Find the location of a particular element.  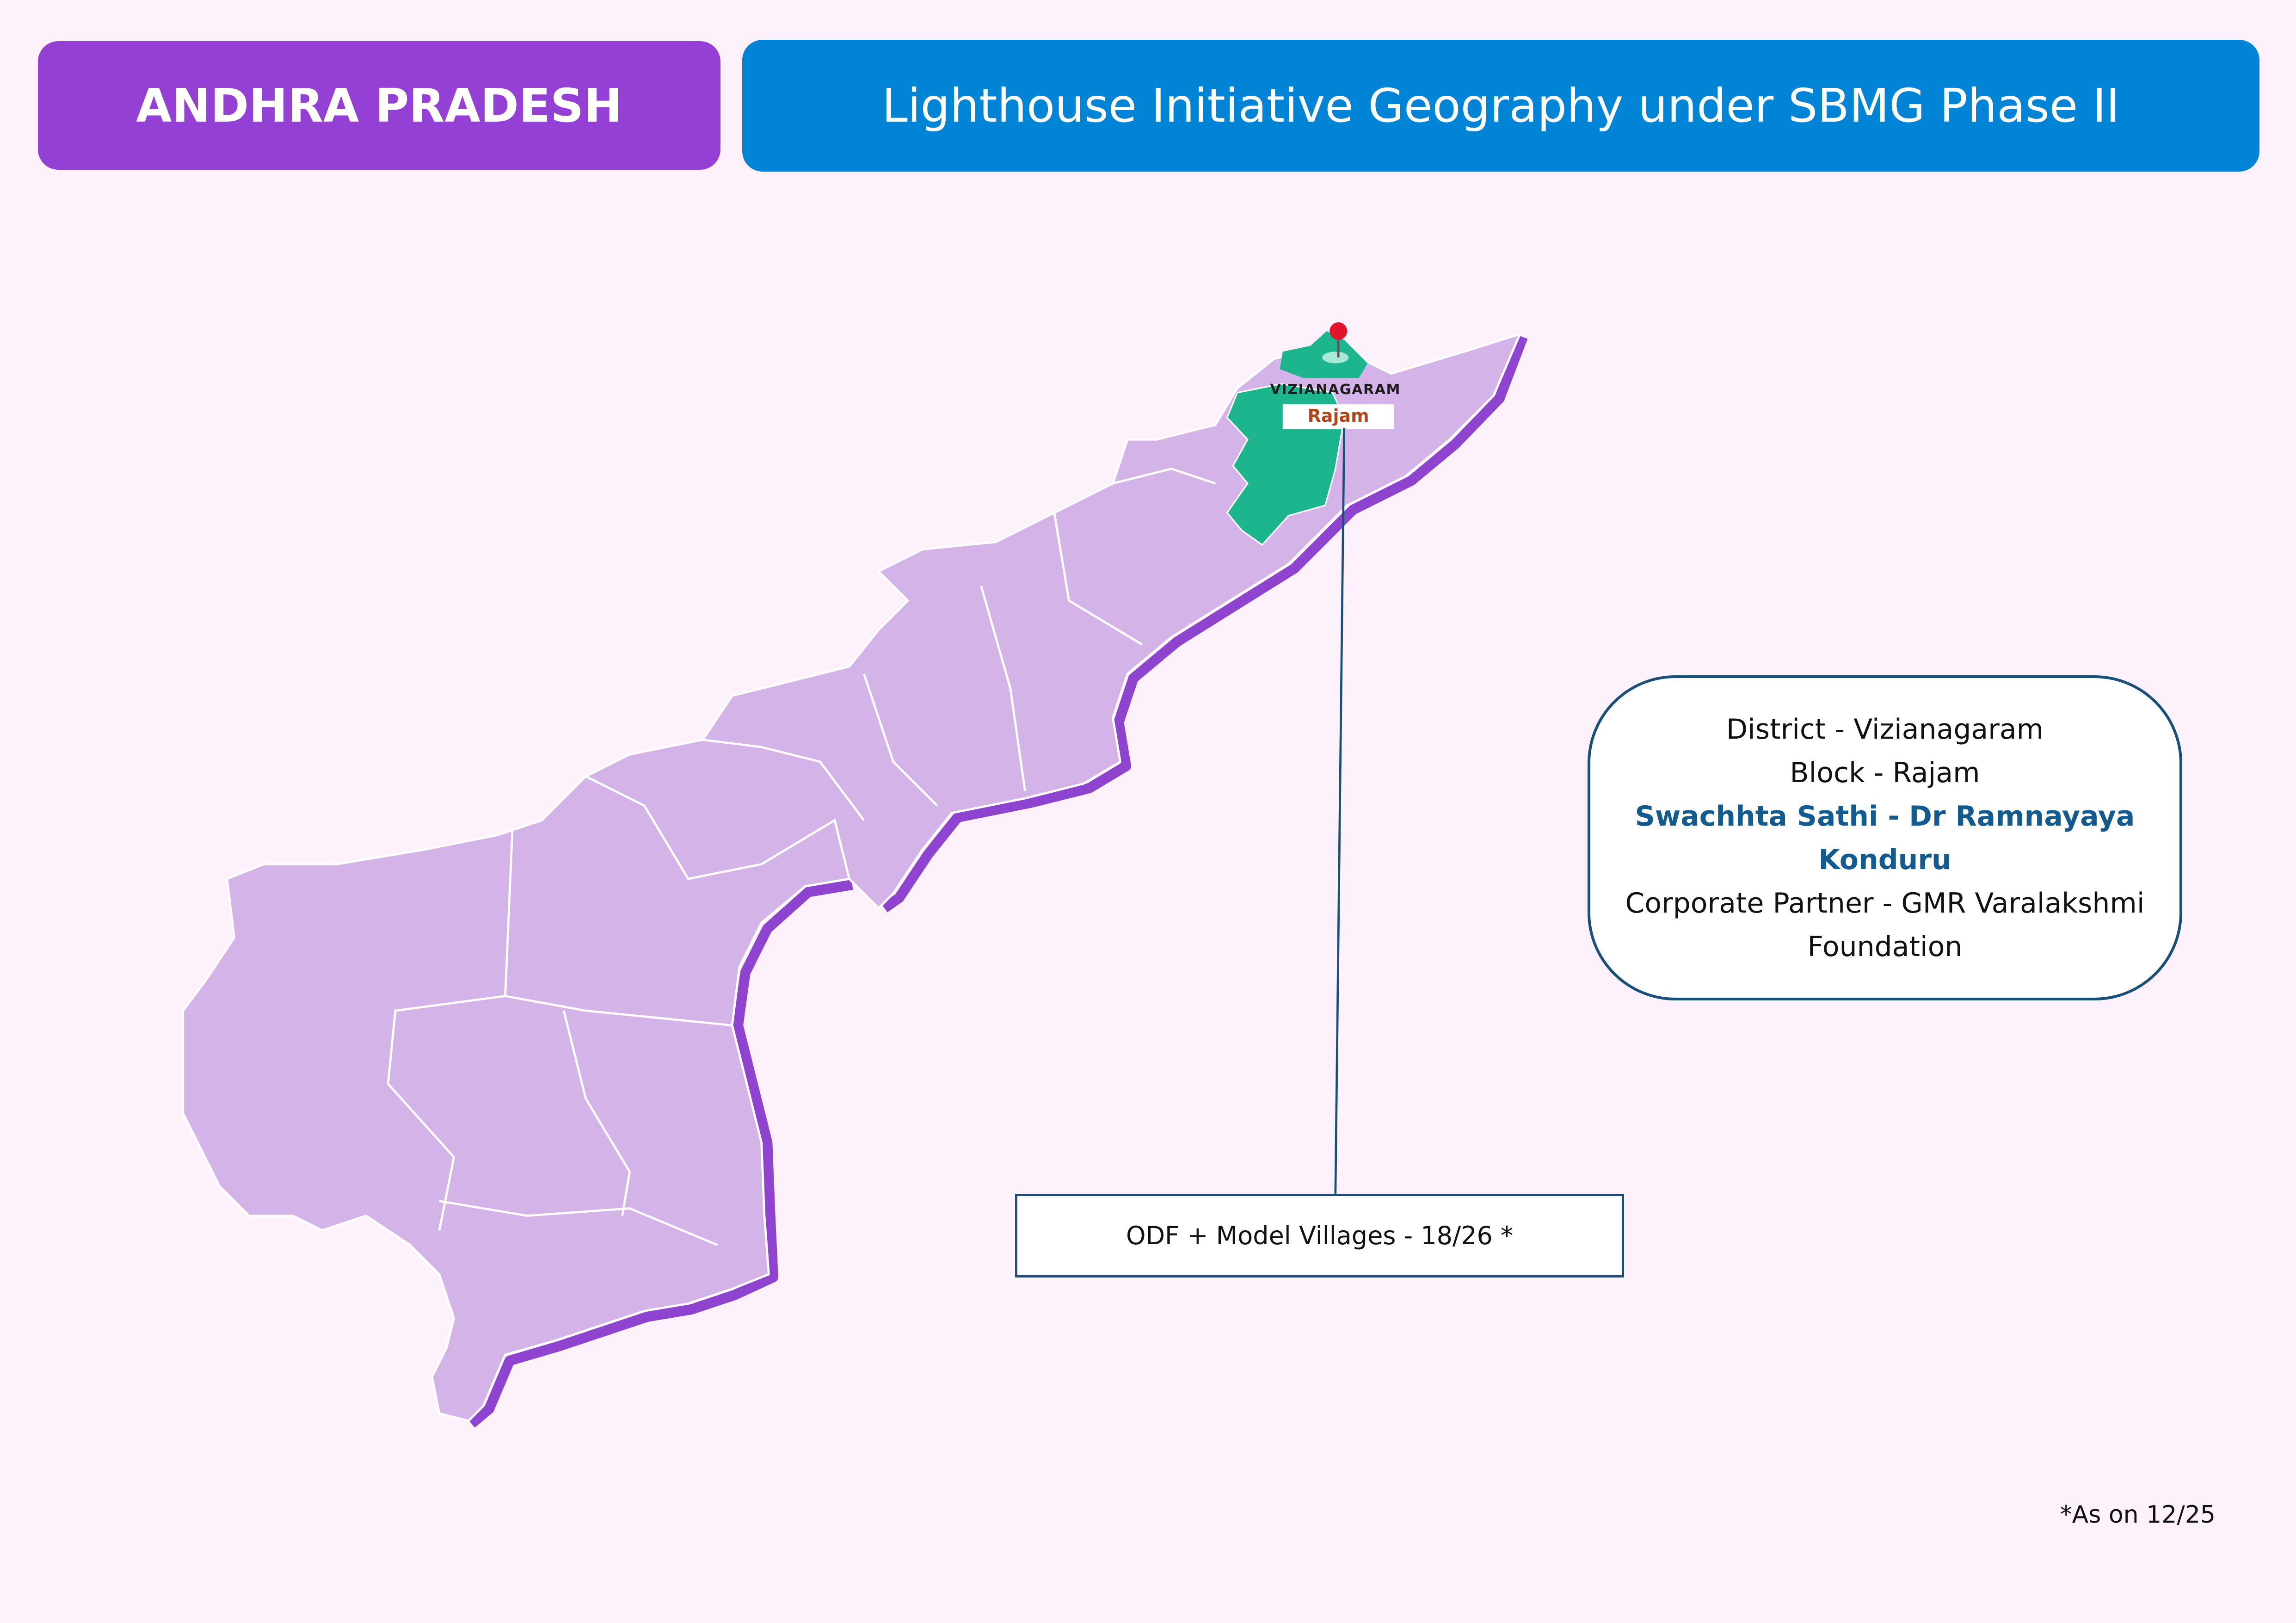

pin-base is located at coordinates (1336, 358).